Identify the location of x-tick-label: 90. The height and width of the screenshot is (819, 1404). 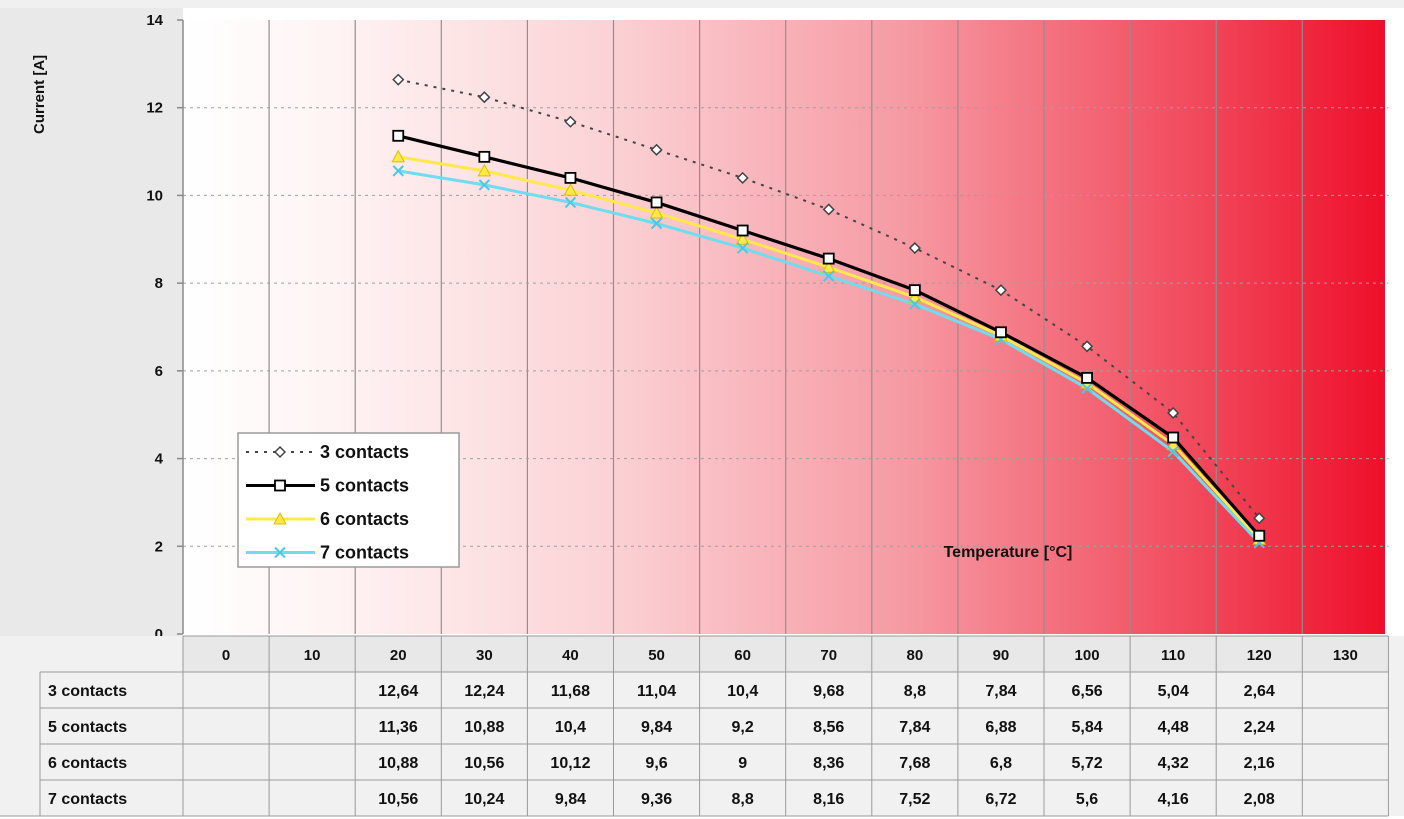
(1001, 655).